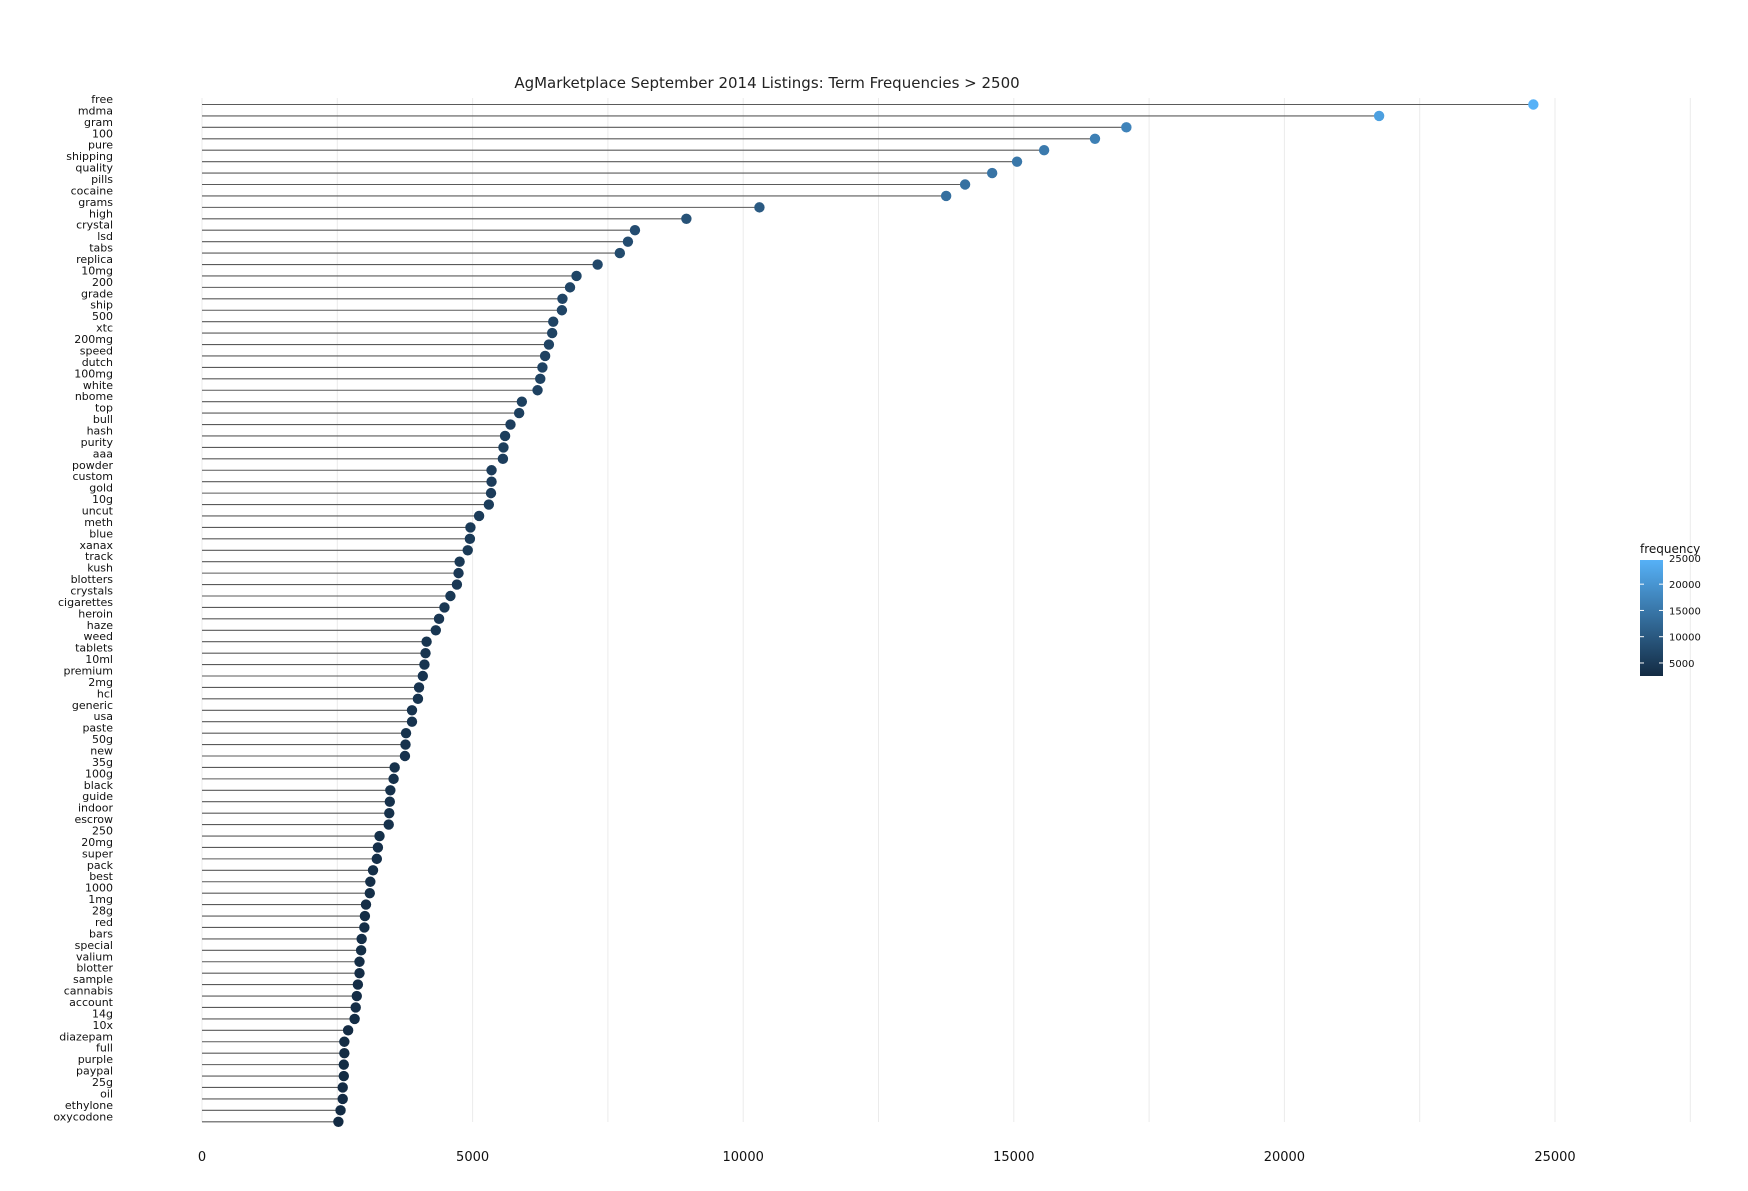 The width and height of the screenshot is (1748, 1191). What do you see at coordinates (389, 813) in the screenshot?
I see `point-indoor` at bounding box center [389, 813].